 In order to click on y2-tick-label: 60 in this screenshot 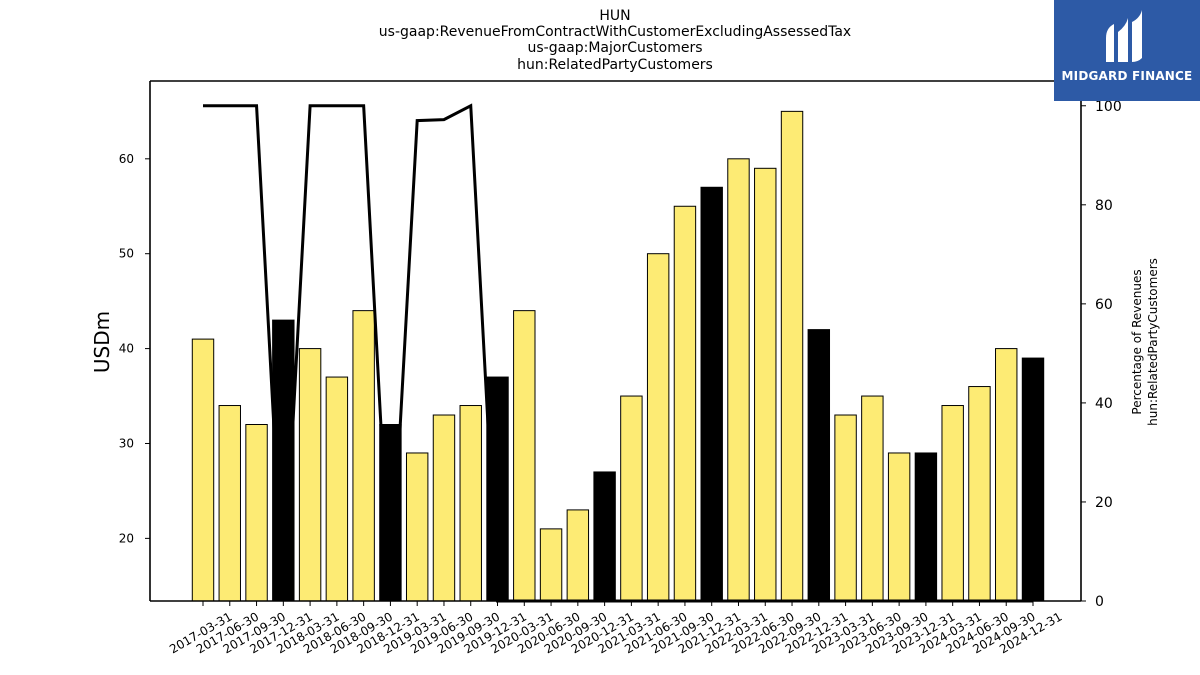, I will do `click(1104, 305)`.